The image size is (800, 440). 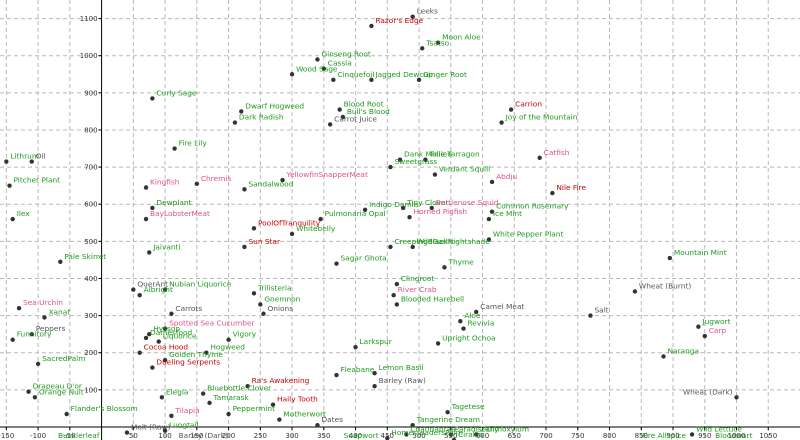 What do you see at coordinates (376, 341) in the screenshot?
I see `point-label: Larkspur` at bounding box center [376, 341].